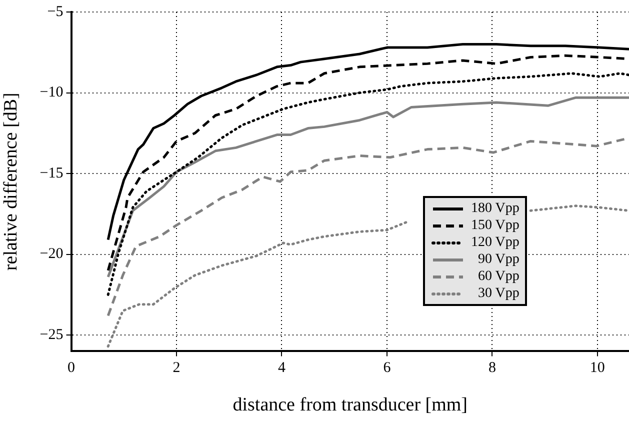  Describe the element at coordinates (52, 92) in the screenshot. I see `y-tick-label: −10` at that location.